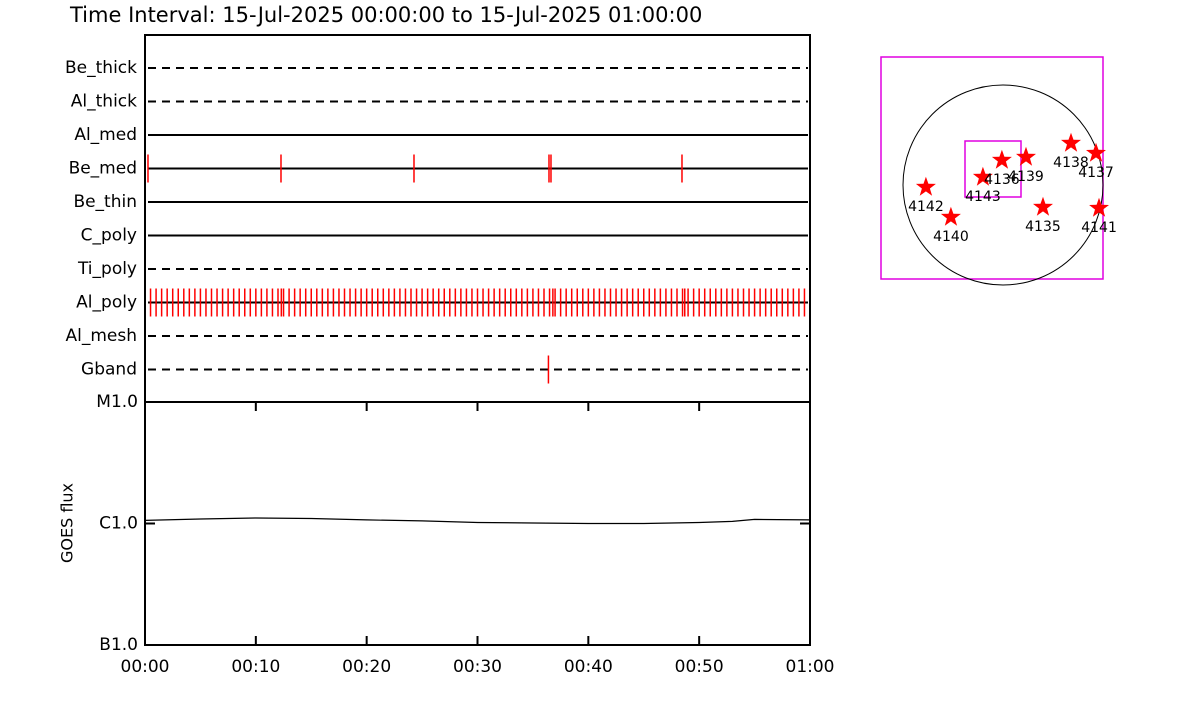 Image resolution: width=1200 pixels, height=704 pixels. What do you see at coordinates (106, 303) in the screenshot?
I see `row-label: Al_poly` at bounding box center [106, 303].